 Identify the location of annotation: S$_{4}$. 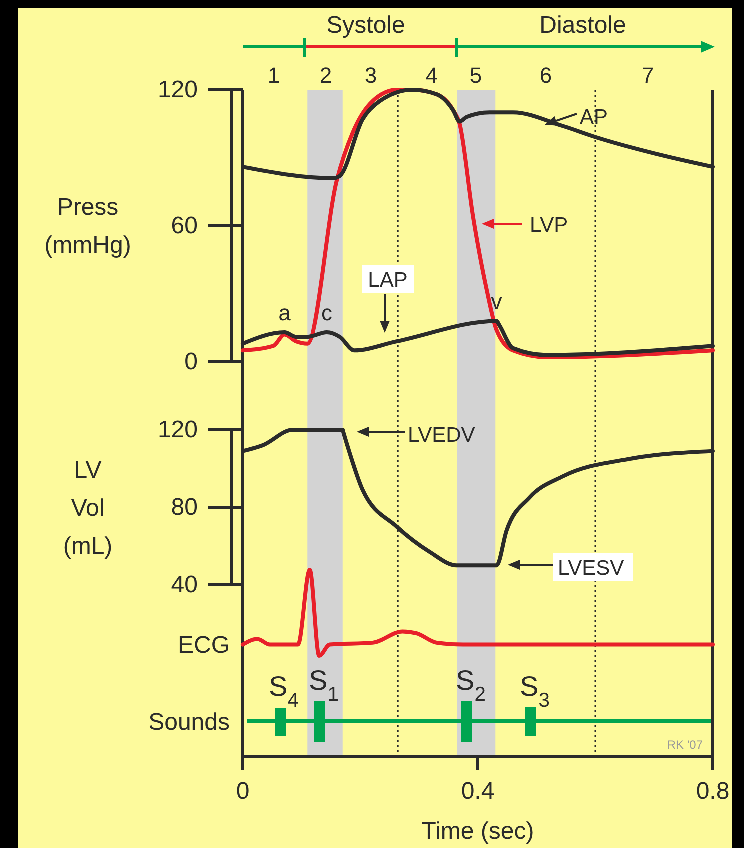
(284, 691).